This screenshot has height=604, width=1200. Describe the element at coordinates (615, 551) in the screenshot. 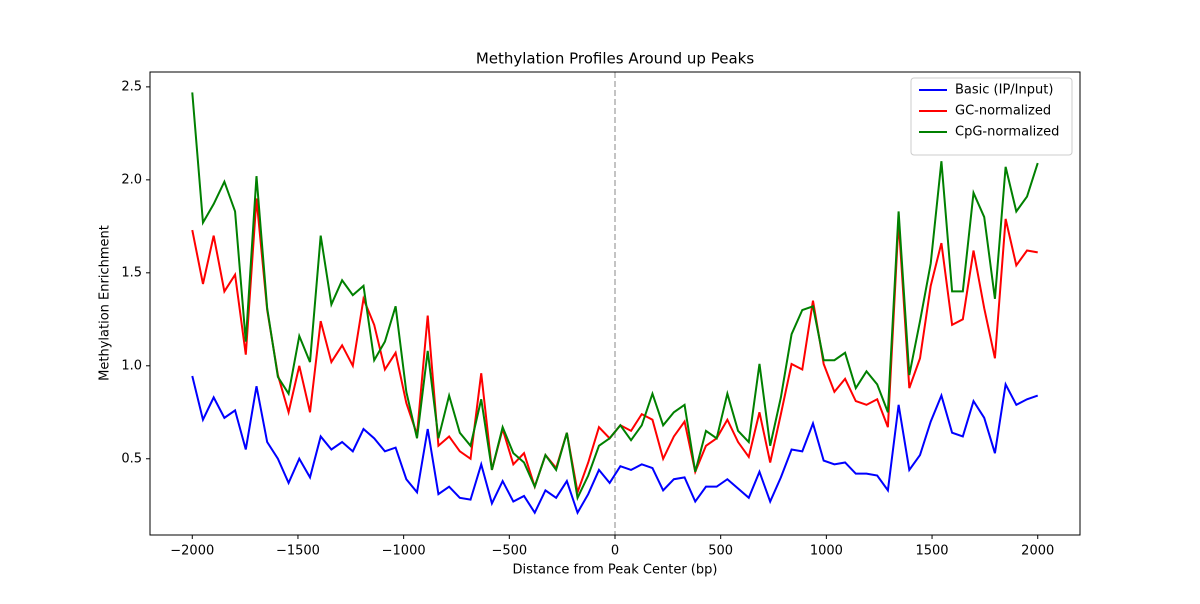

I see `x-tick-label: 0` at that location.